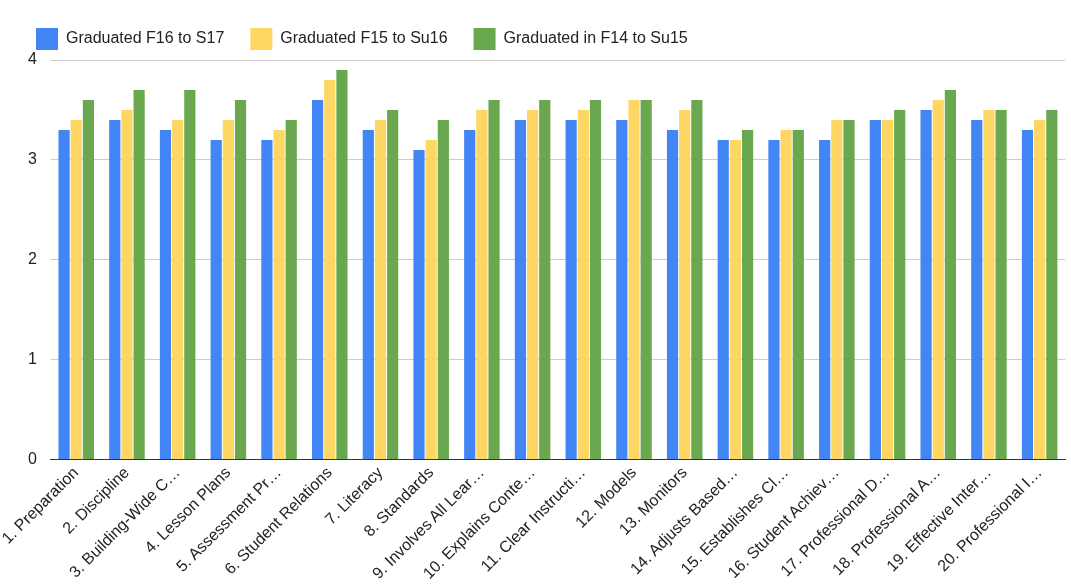  I want to click on y-tick-label: 3, so click(32, 159).